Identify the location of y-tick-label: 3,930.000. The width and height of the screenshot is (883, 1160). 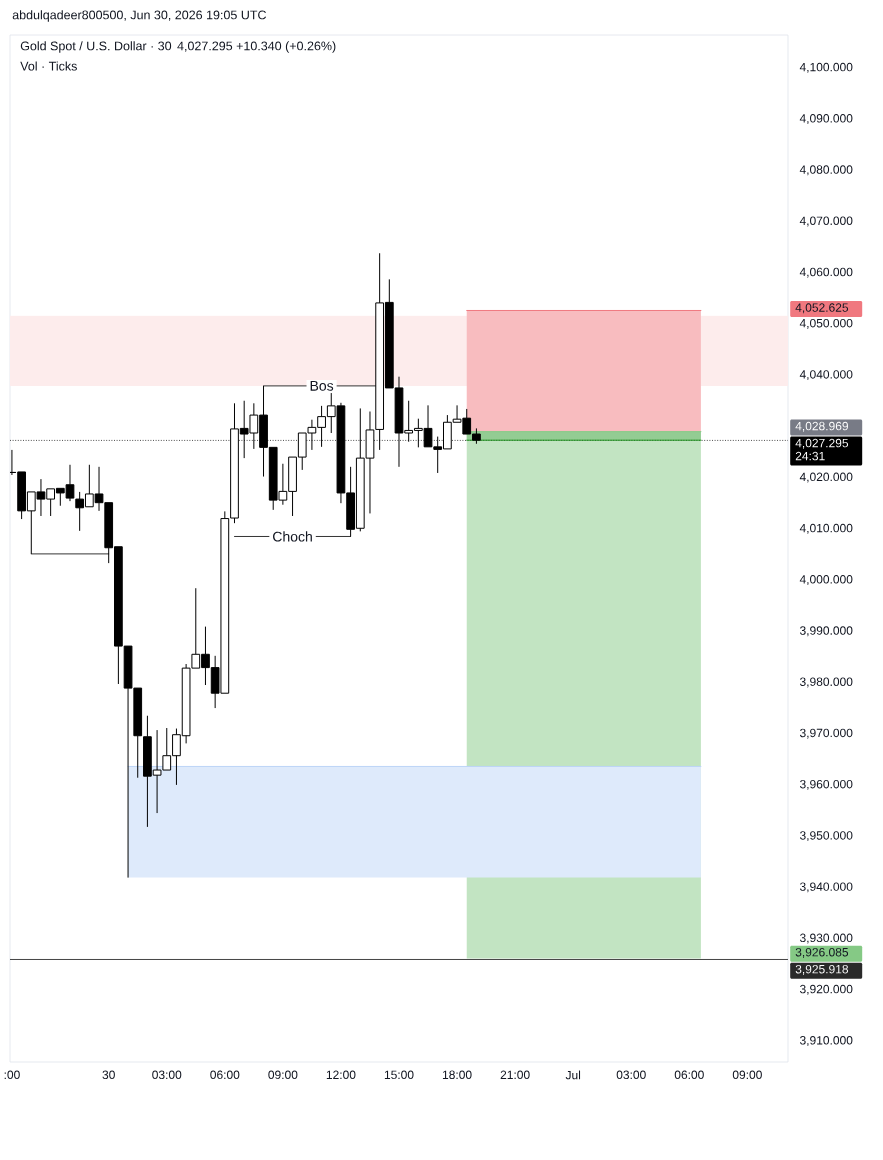
(826, 938).